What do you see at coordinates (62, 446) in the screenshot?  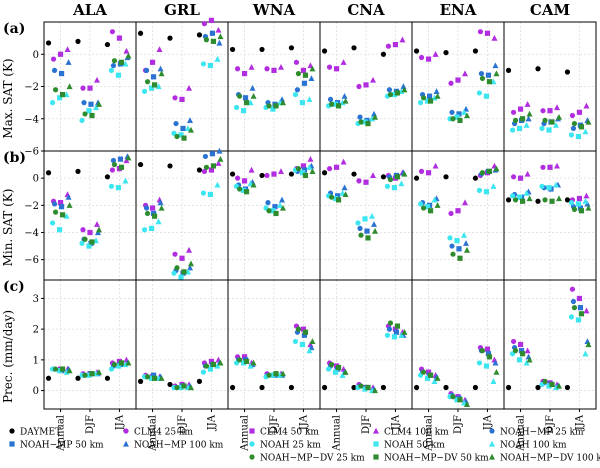 I see `legend-label: NOAH−MP 50 km` at bounding box center [62, 446].